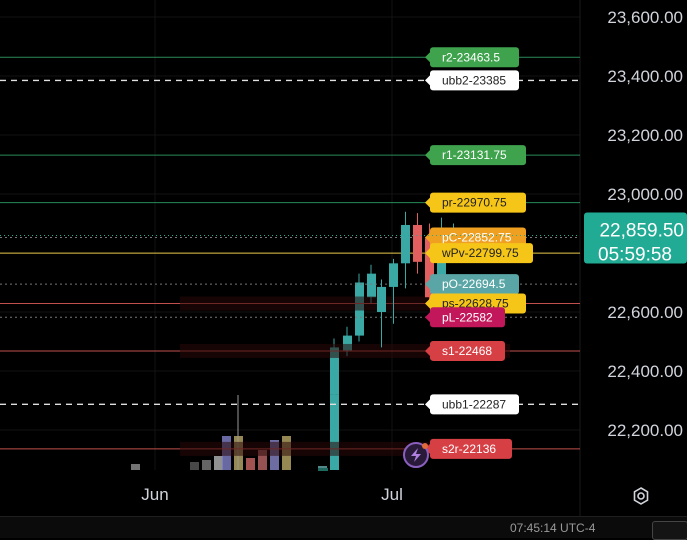 The width and height of the screenshot is (687, 540). Describe the element at coordinates (641, 230) in the screenshot. I see `current-price-label: 22,859.50` at that location.